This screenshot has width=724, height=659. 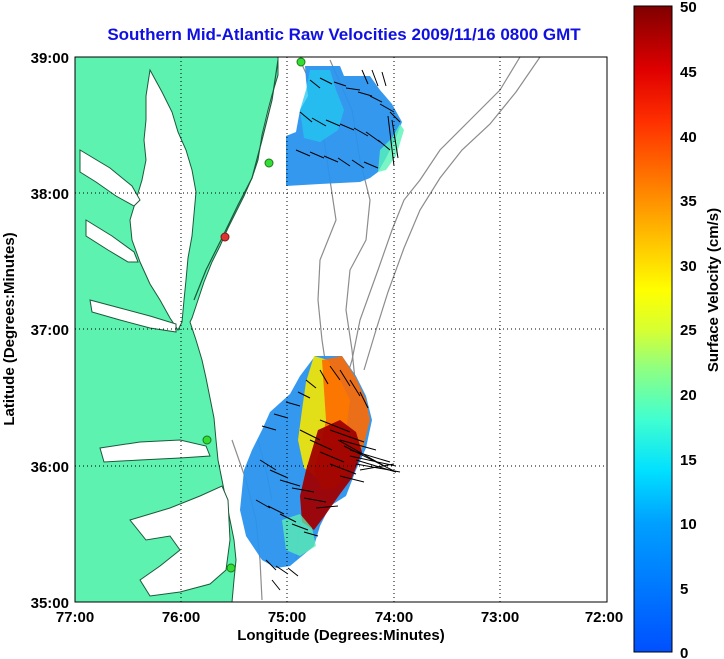 I want to click on x-tick-label: 72:00, so click(x=604, y=617).